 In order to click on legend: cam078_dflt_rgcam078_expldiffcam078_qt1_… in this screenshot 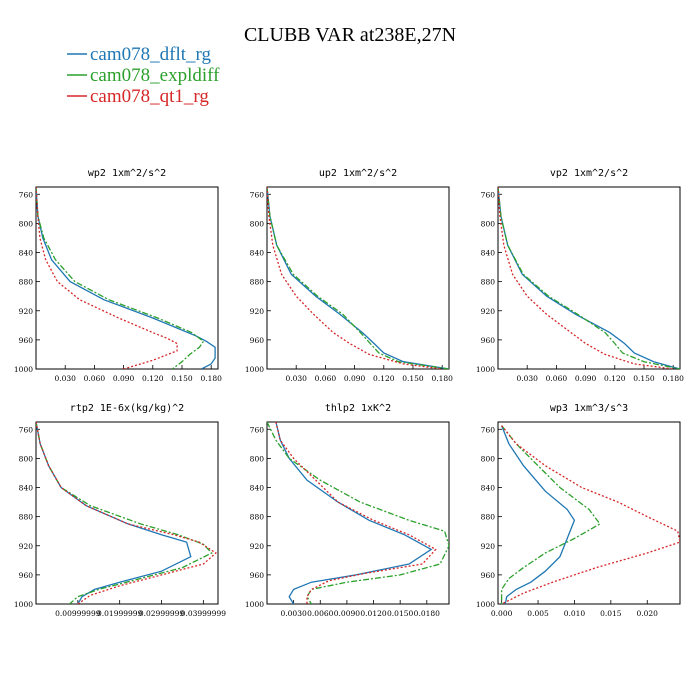, I will do `click(143, 75)`.